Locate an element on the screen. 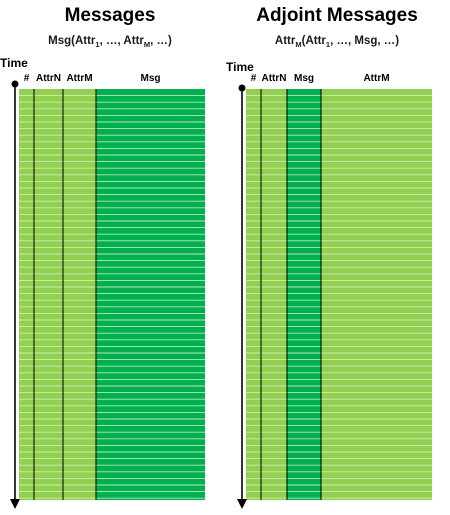 This screenshot has width=450, height=515. column-headers: # AttrN Msg AttrM is located at coordinates (320, 78).